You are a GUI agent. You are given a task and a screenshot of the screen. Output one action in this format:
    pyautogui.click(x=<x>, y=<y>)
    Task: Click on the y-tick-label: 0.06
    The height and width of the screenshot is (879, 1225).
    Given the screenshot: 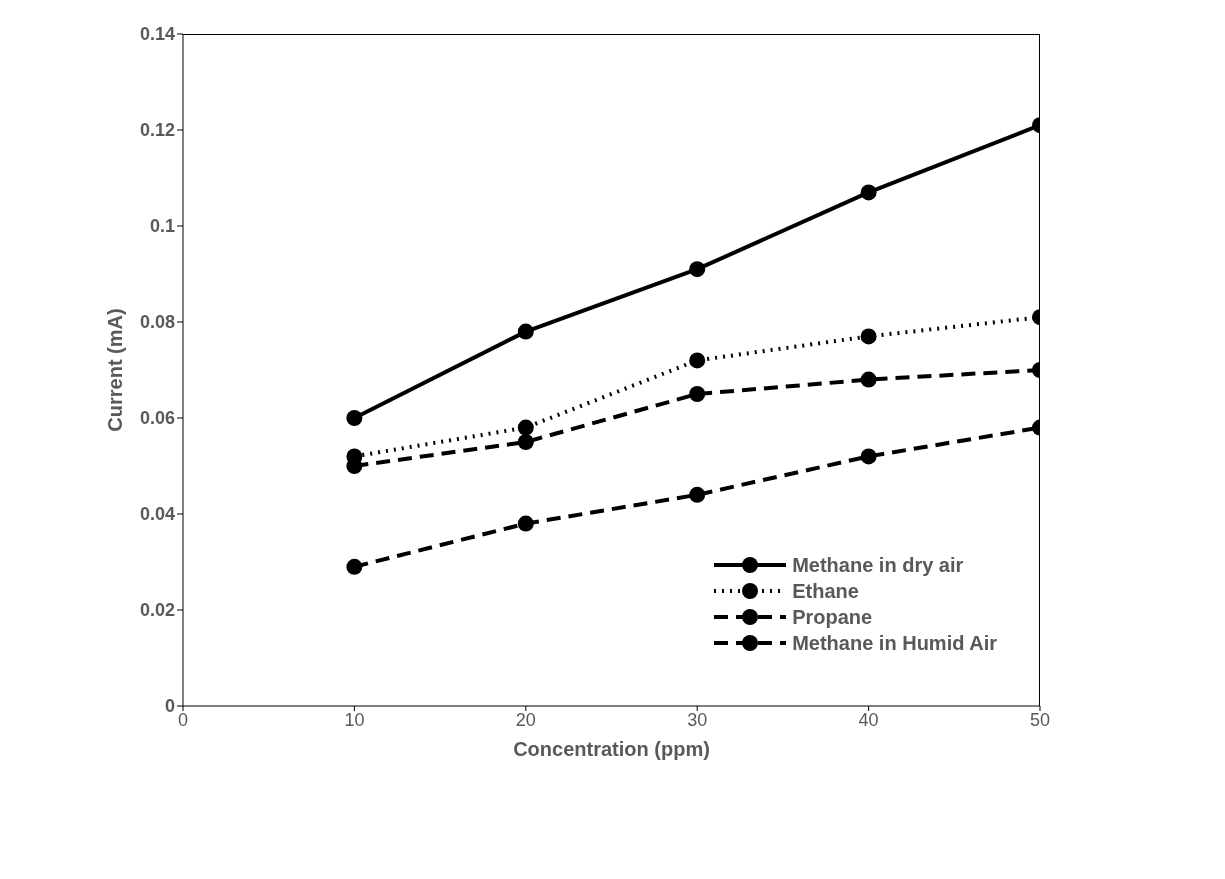 What is the action you would take?
    pyautogui.click(x=157, y=418)
    